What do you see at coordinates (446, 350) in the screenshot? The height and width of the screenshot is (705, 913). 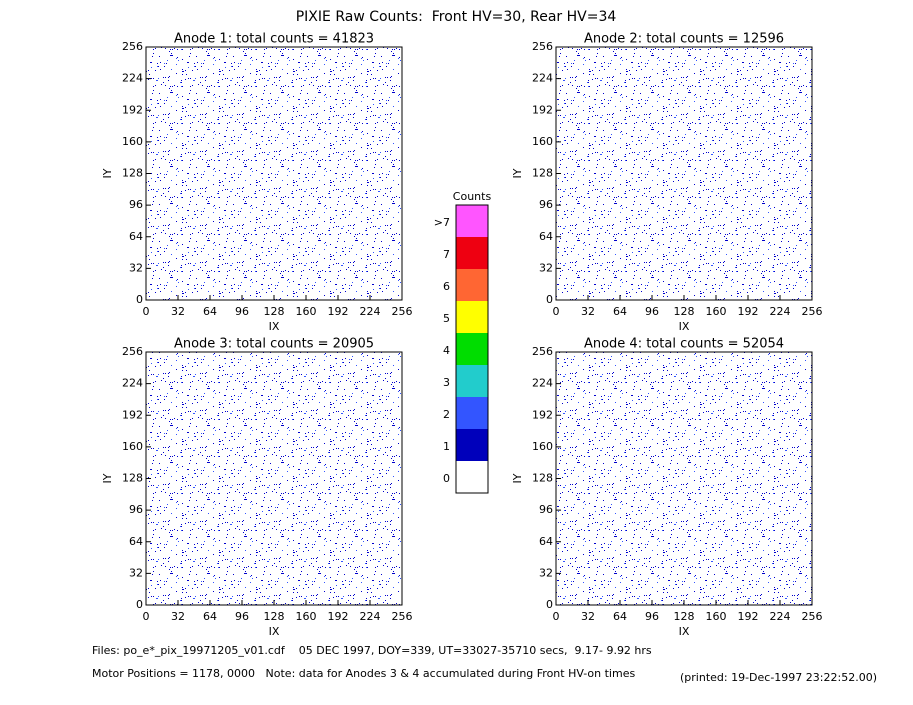 I see `colorbar-label: 4` at bounding box center [446, 350].